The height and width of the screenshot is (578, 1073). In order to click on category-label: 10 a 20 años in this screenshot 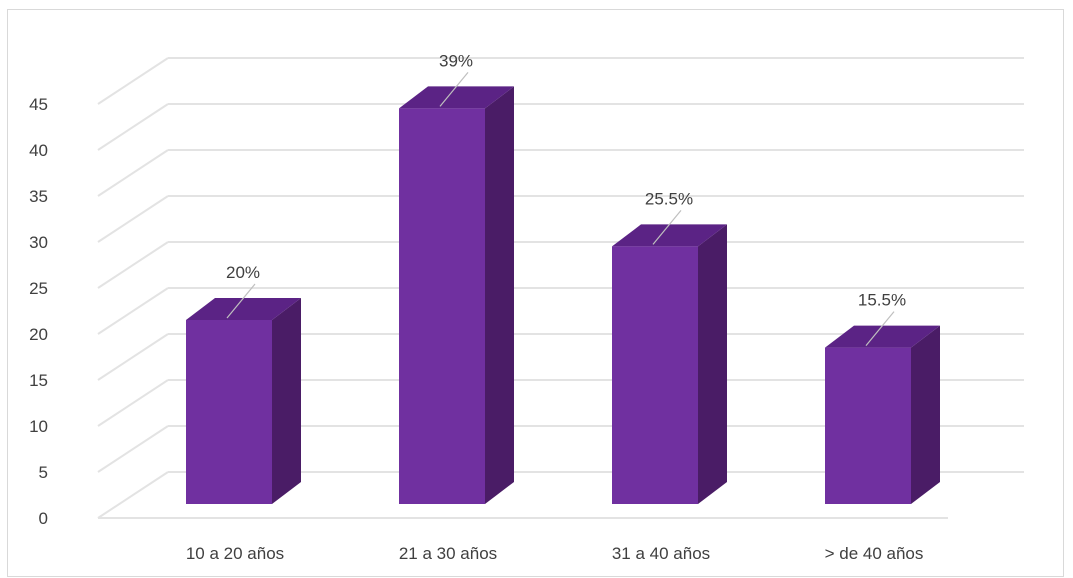, I will do `click(235, 553)`.